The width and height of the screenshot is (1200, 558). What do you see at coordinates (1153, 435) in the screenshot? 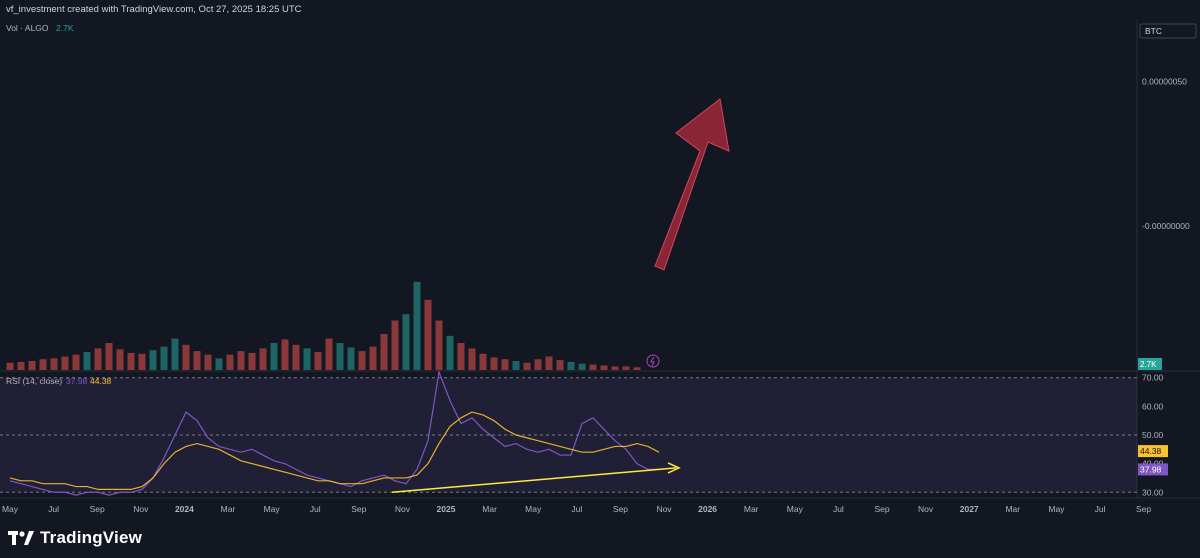
I see `rsi-axis-label: 50.00` at bounding box center [1153, 435].